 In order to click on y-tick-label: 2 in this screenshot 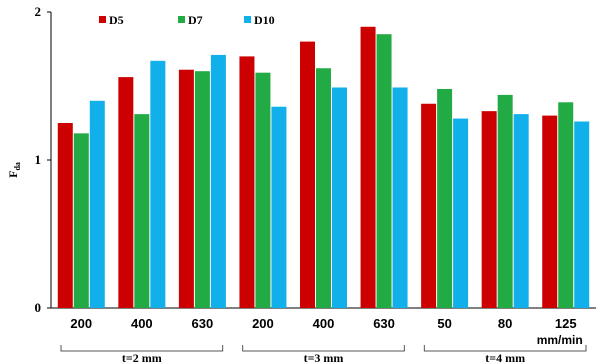, I will do `click(38, 11)`.